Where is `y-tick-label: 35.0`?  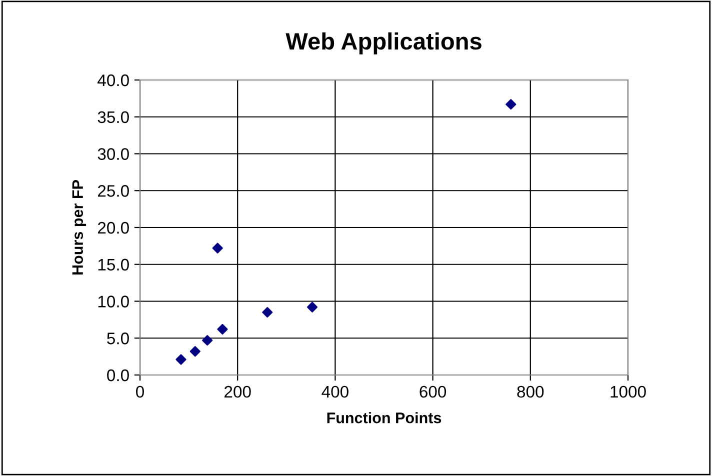
y-tick-label: 35.0 is located at coordinates (113, 117).